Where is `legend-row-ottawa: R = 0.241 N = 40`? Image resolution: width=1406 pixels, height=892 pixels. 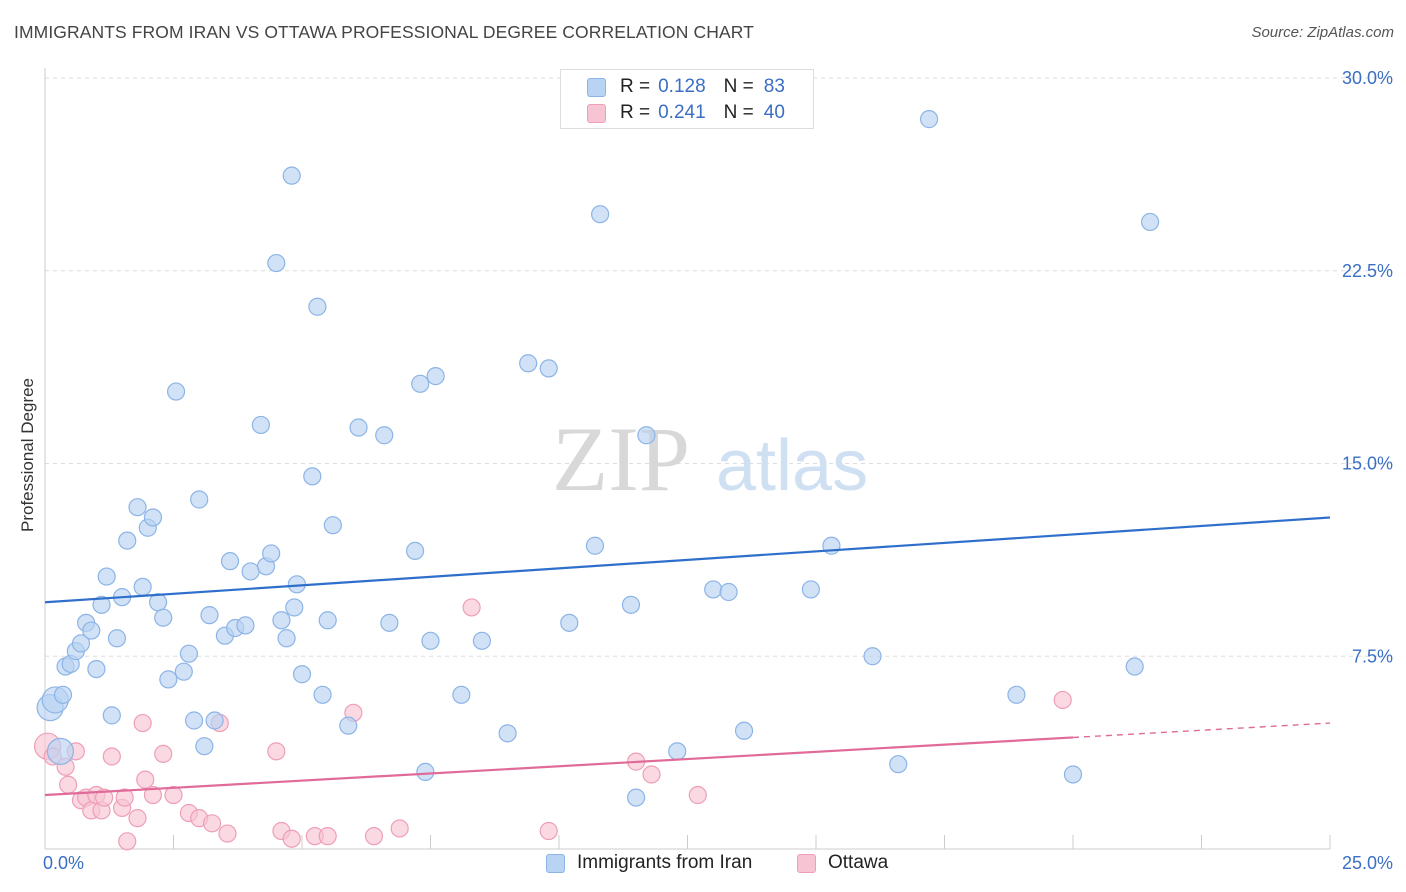 legend-row-ottawa: R = 0.241 N = 40 is located at coordinates (686, 113).